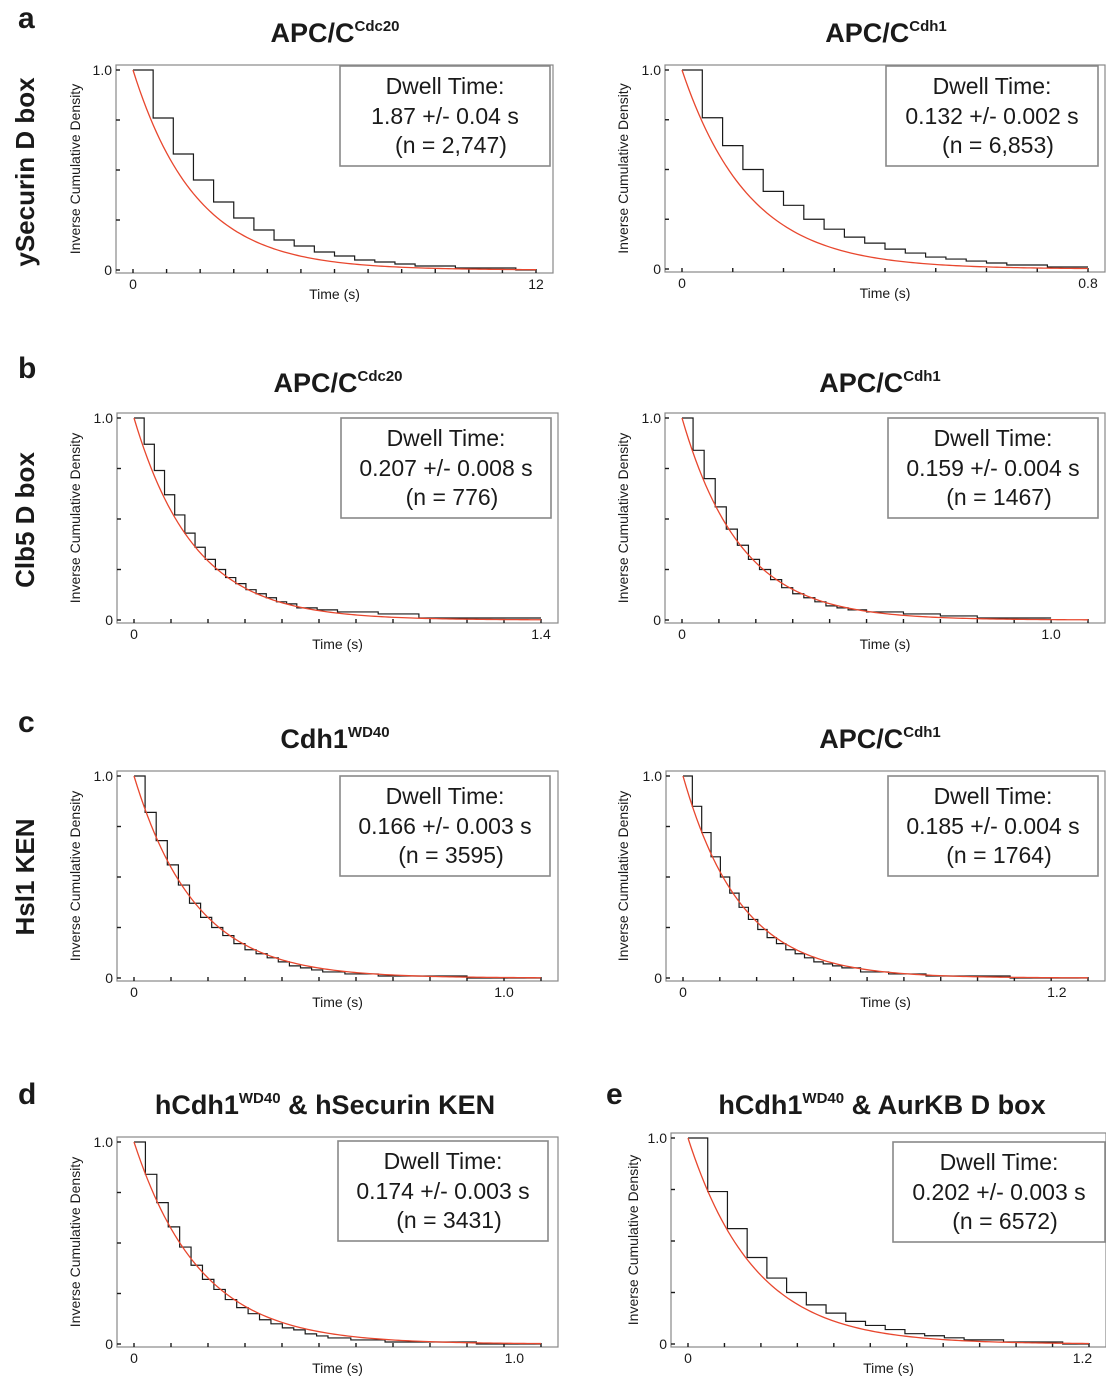 This screenshot has height=1389, width=1106. What do you see at coordinates (26, 722) in the screenshot?
I see `panel-letter-c: c` at bounding box center [26, 722].